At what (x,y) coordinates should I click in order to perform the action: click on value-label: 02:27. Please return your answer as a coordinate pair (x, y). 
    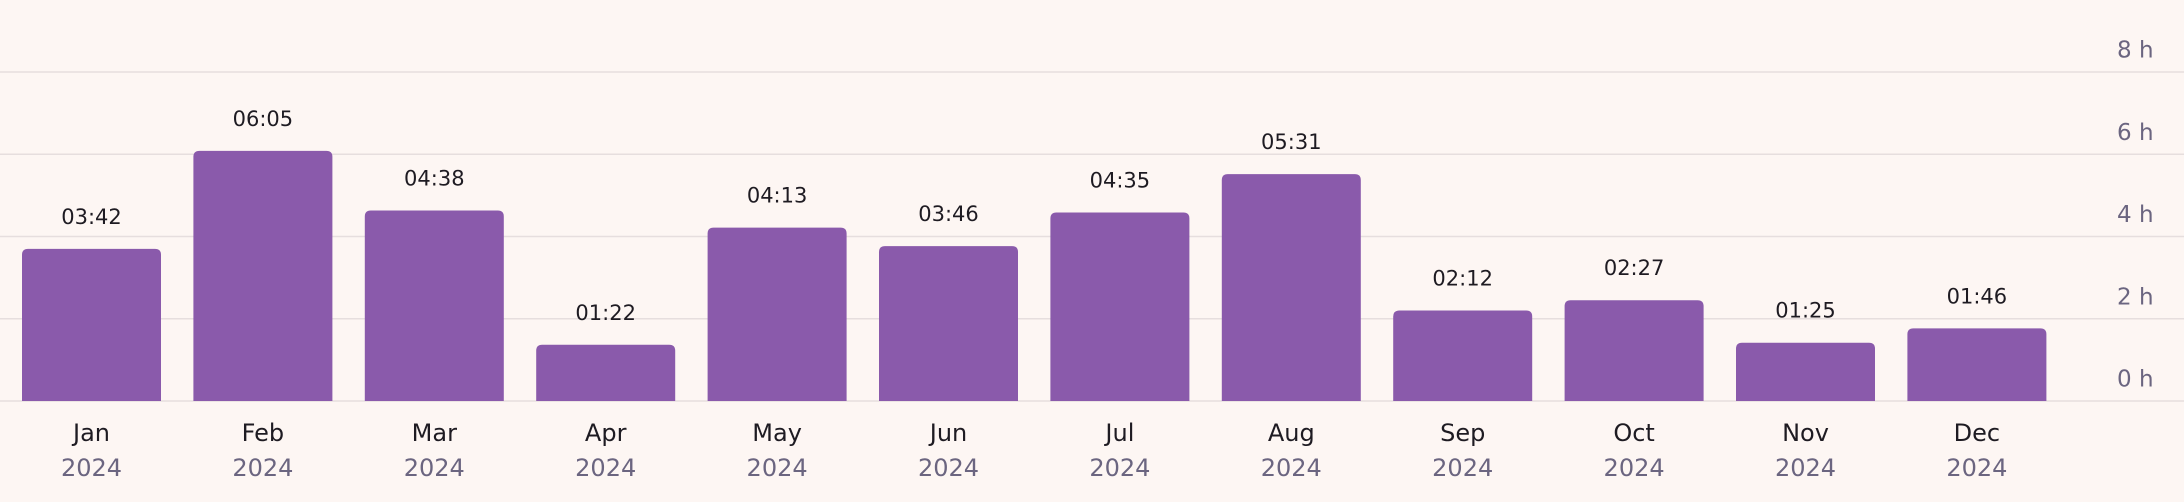
    Looking at the image, I should click on (1634, 268).